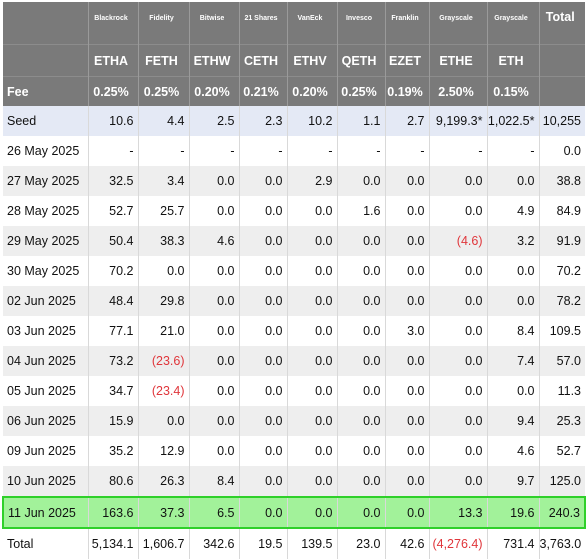 The image size is (586, 559). Describe the element at coordinates (312, 181) in the screenshot. I see `flow-cell: 2.9` at that location.